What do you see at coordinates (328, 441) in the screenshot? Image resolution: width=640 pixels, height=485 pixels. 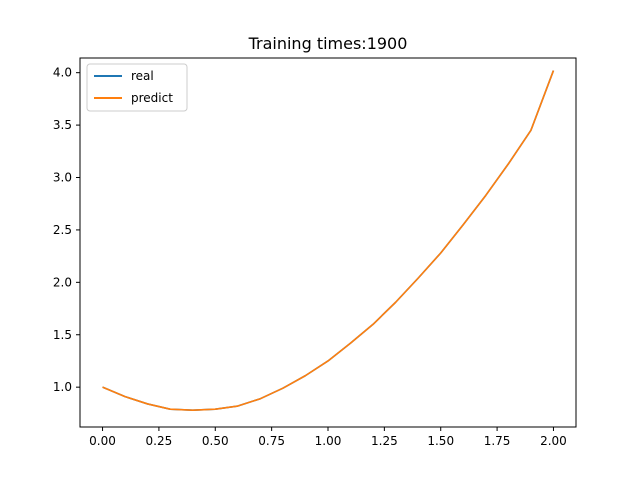 I see `x-tick-label: 1.00` at bounding box center [328, 441].